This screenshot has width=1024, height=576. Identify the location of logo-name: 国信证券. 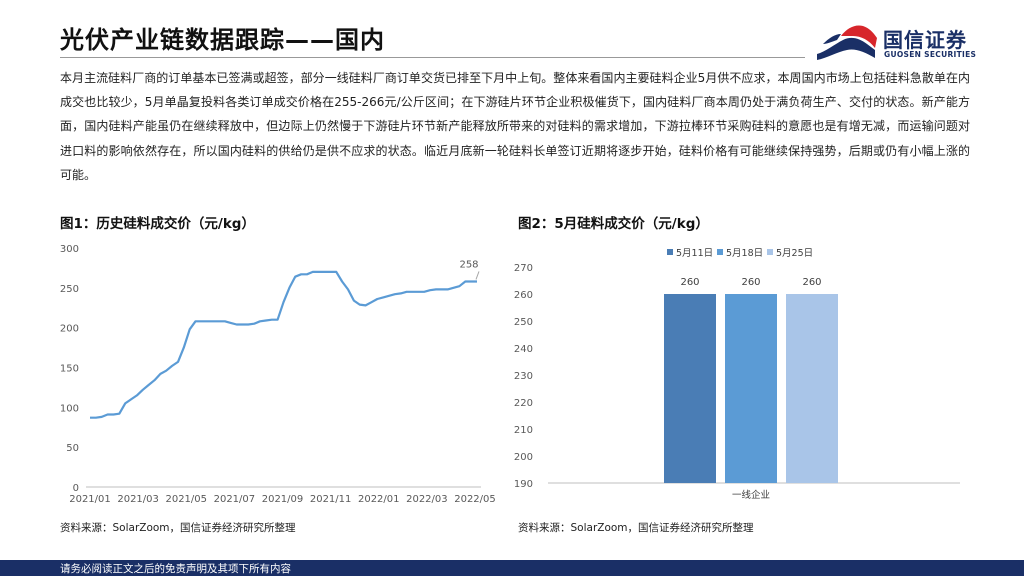
(925, 40).